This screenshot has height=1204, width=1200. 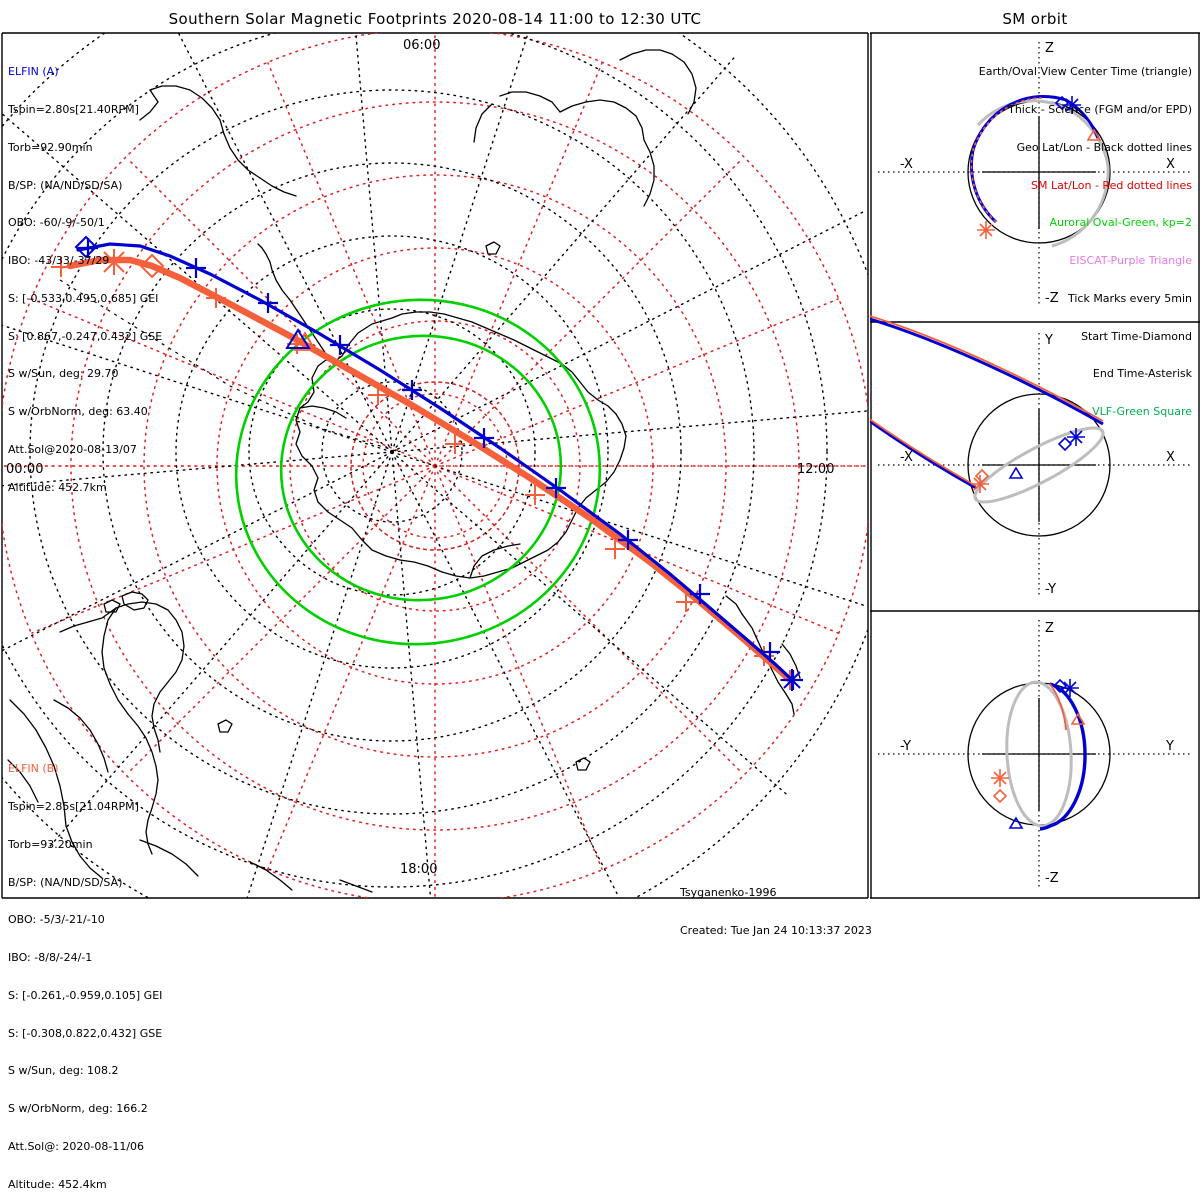 What do you see at coordinates (906, 164) in the screenshot?
I see `panel1-label-left: -X` at bounding box center [906, 164].